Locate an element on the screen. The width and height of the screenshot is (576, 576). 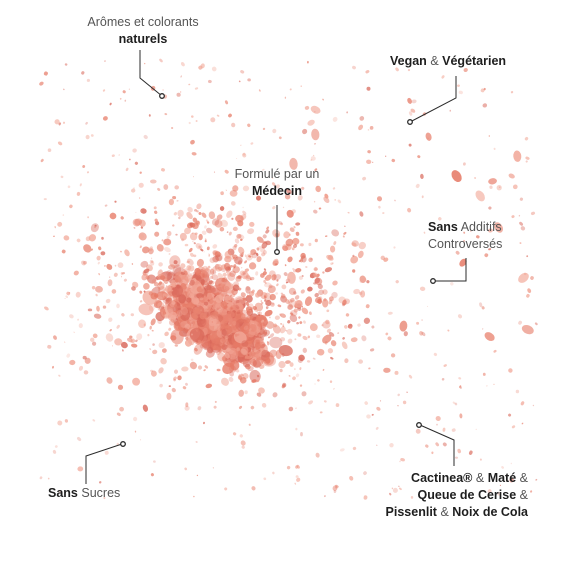
ingredient-amp3: & is located at coordinates (523, 495).